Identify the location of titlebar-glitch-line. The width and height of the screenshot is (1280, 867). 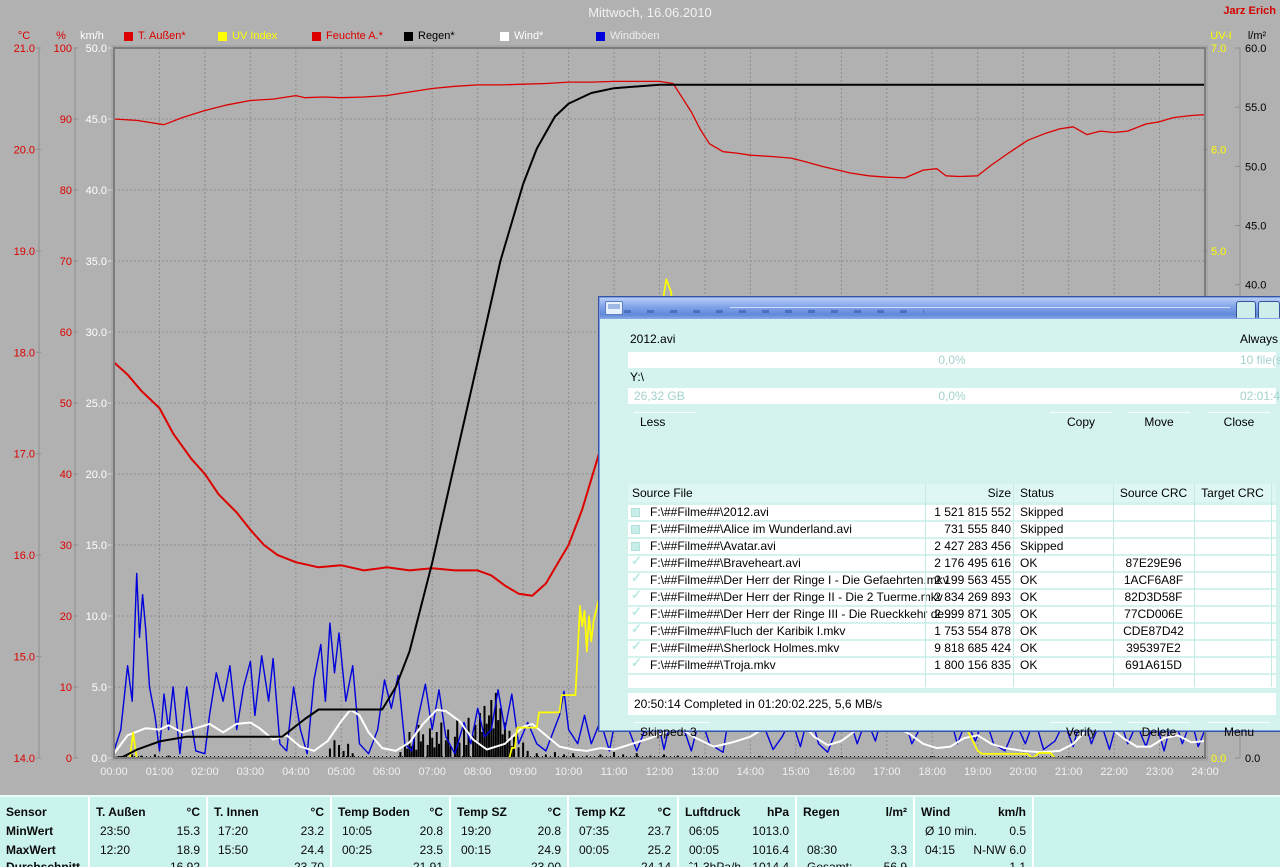
(980, 307).